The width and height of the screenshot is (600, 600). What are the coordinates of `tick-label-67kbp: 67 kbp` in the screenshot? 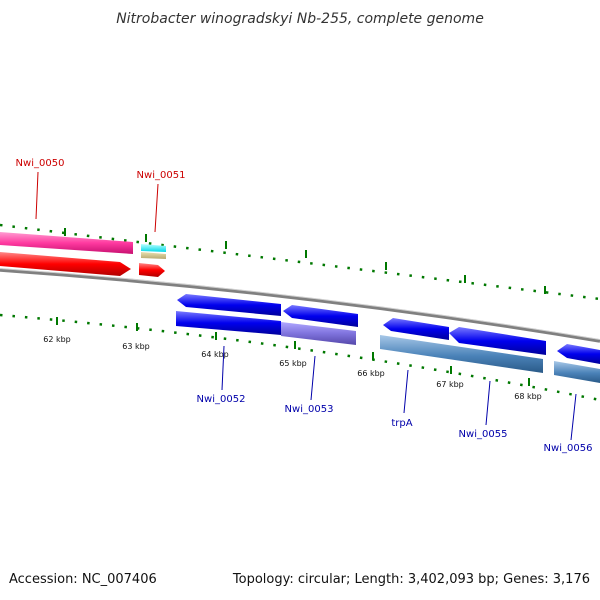 It's located at (450, 384).